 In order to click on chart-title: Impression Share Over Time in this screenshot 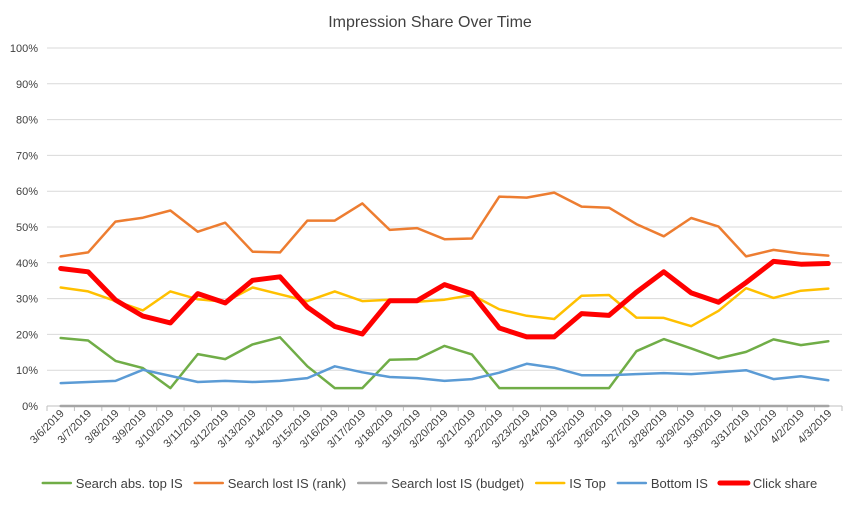, I will do `click(430, 22)`.